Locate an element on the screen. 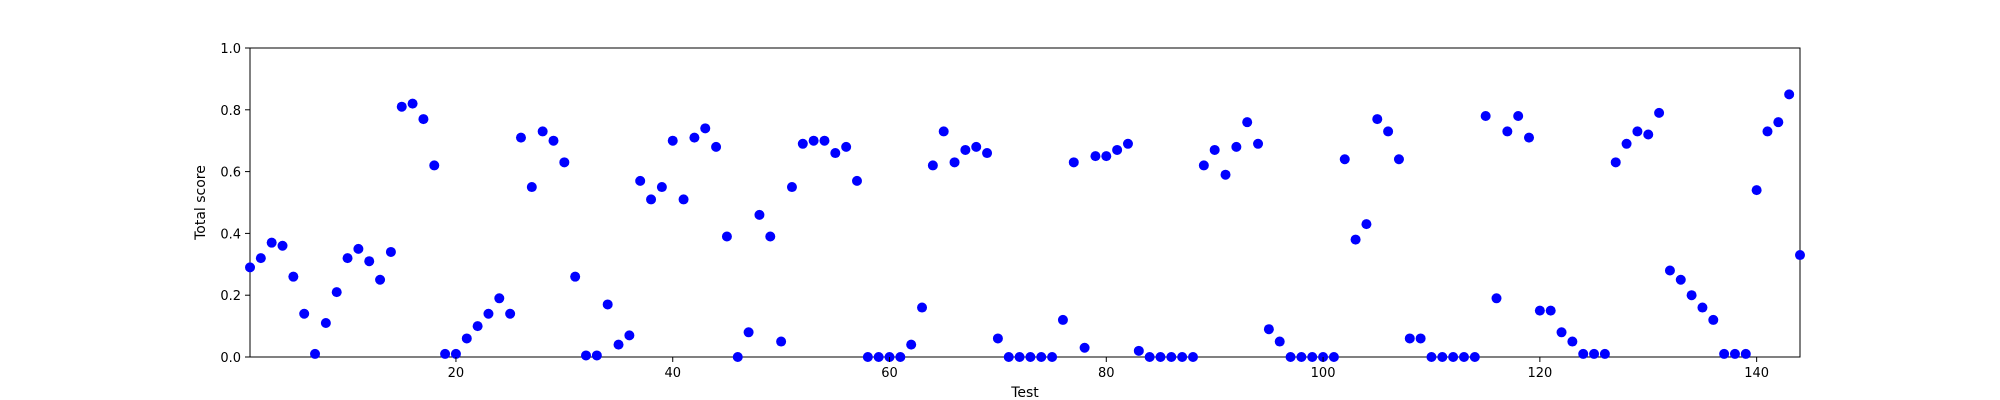 The width and height of the screenshot is (2000, 400). y-tick-label: 0.8 is located at coordinates (230, 111).